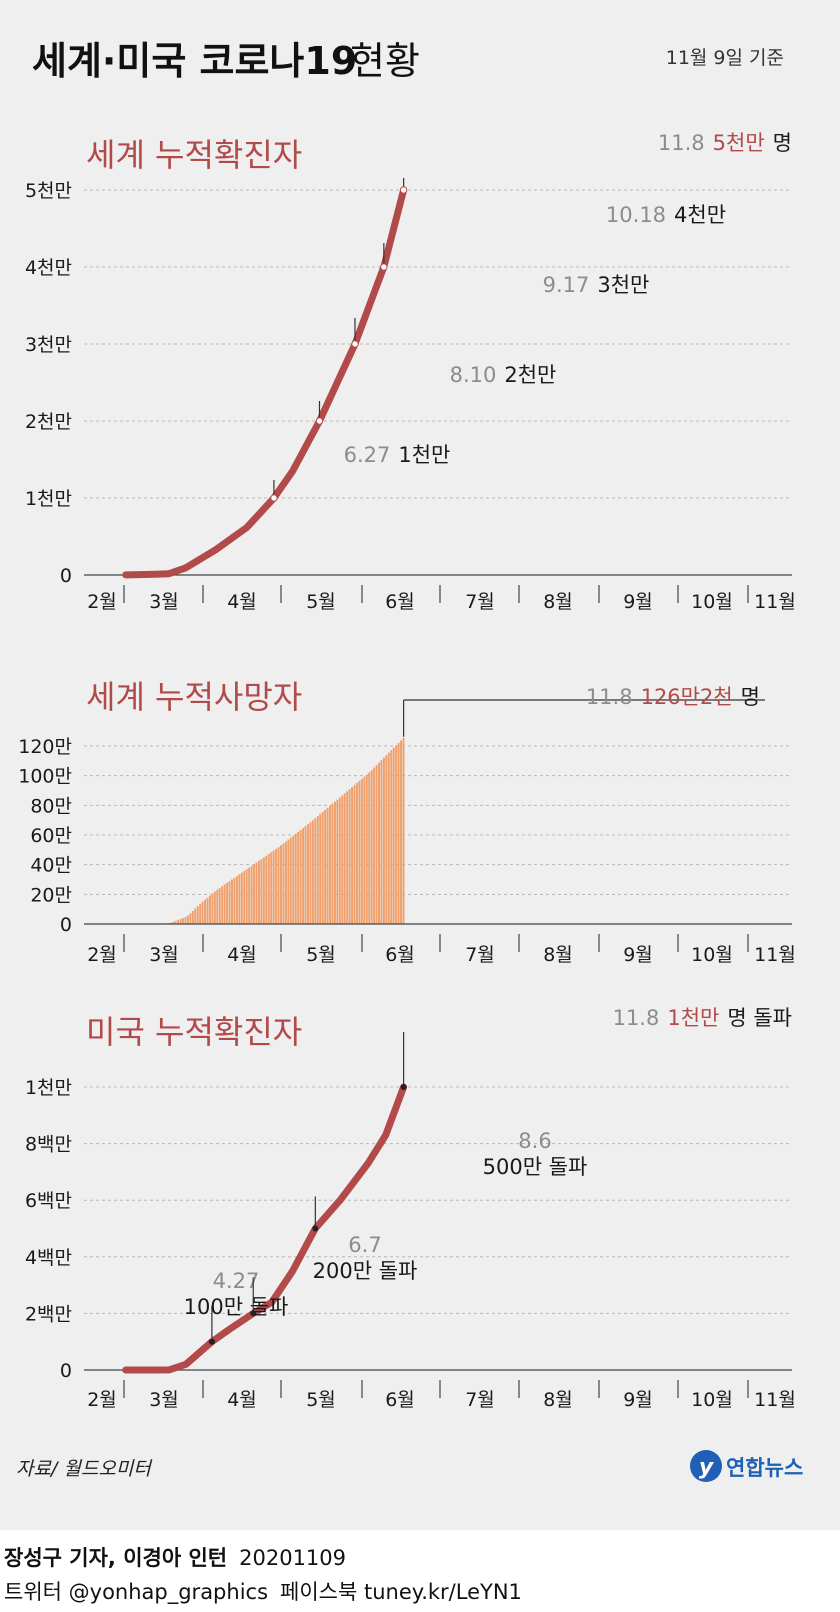  What do you see at coordinates (51, 895) in the screenshot?
I see `world-deaths-y-tick-label: 20만` at bounding box center [51, 895].